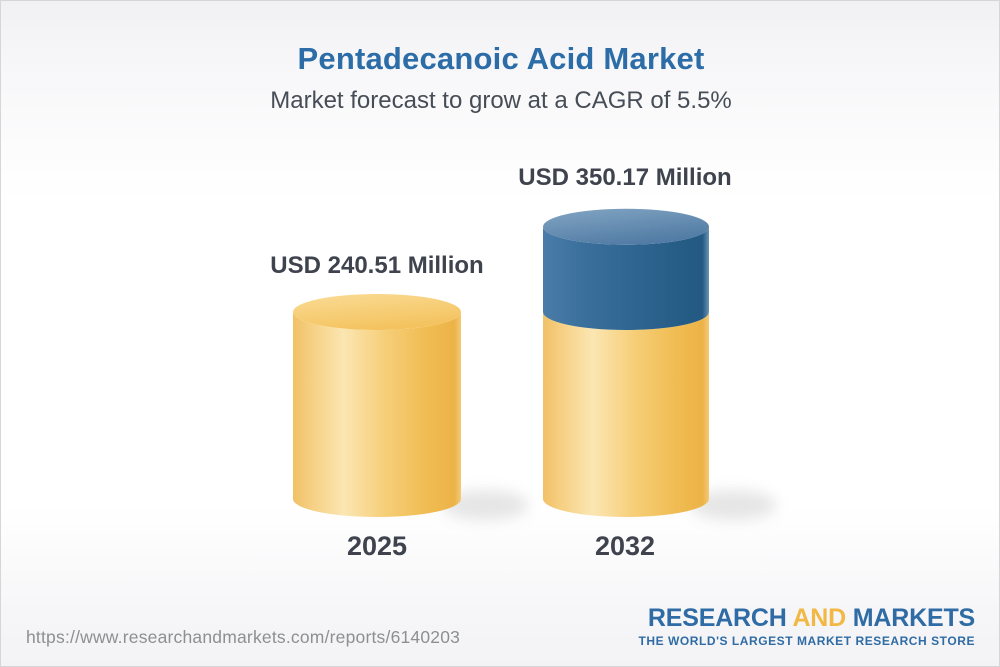 The image size is (1000, 667). I want to click on cylinder-2032-base-segment, so click(626, 414).